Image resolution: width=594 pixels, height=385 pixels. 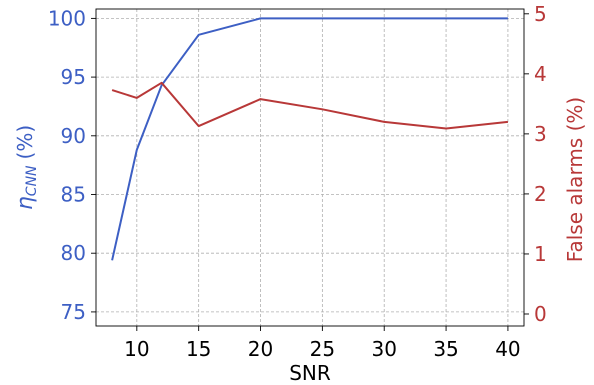 I want to click on x-tick-label: 10, so click(x=136, y=349).